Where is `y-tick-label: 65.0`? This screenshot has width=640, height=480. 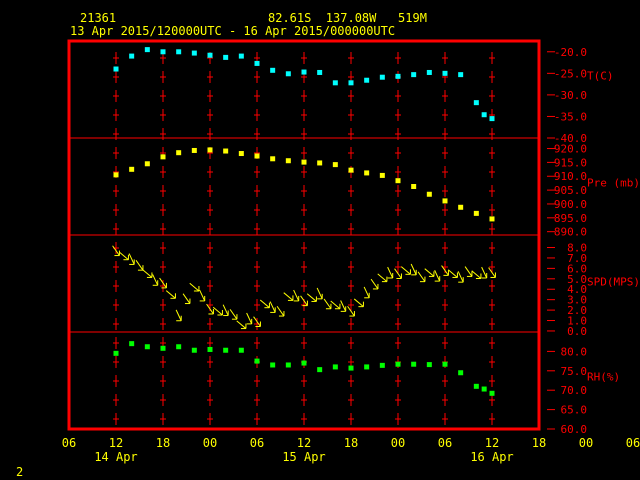 y-tick-label: 65.0 is located at coordinates (574, 410).